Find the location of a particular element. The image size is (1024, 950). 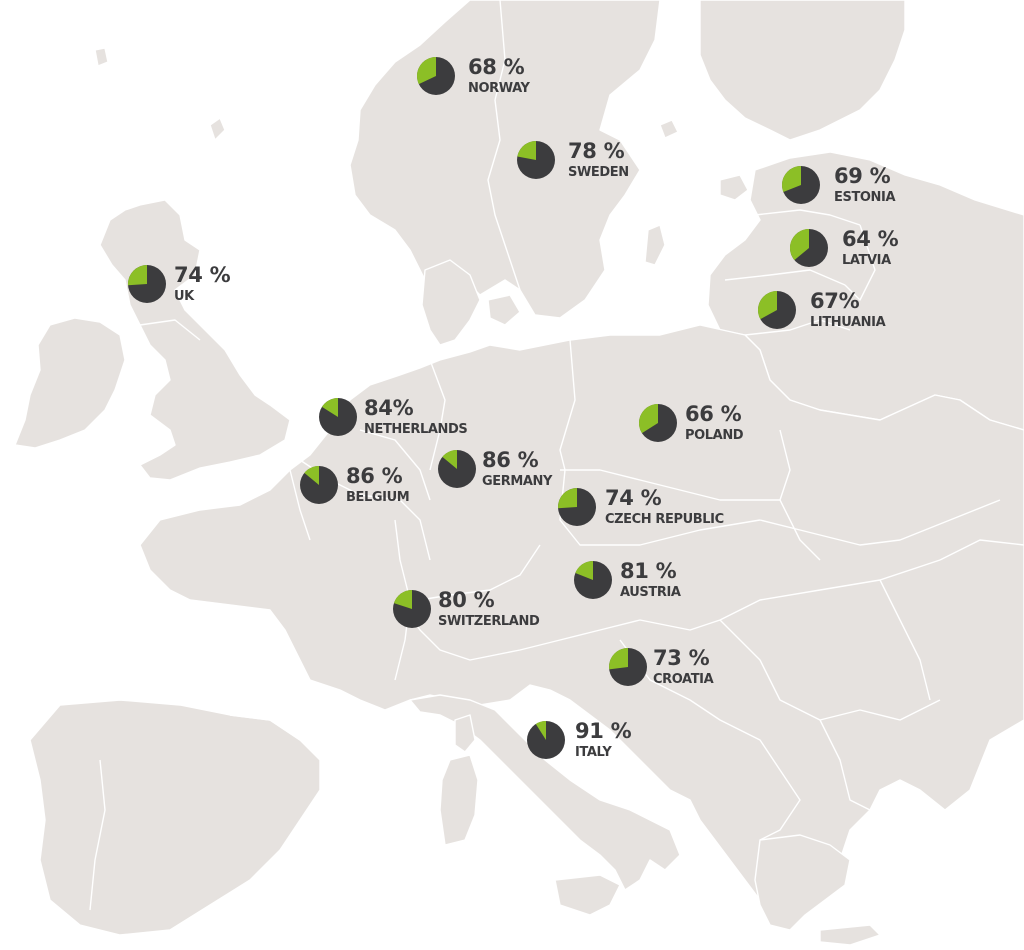

marker-germany: 86 % GERMANY is located at coordinates (495, 468).